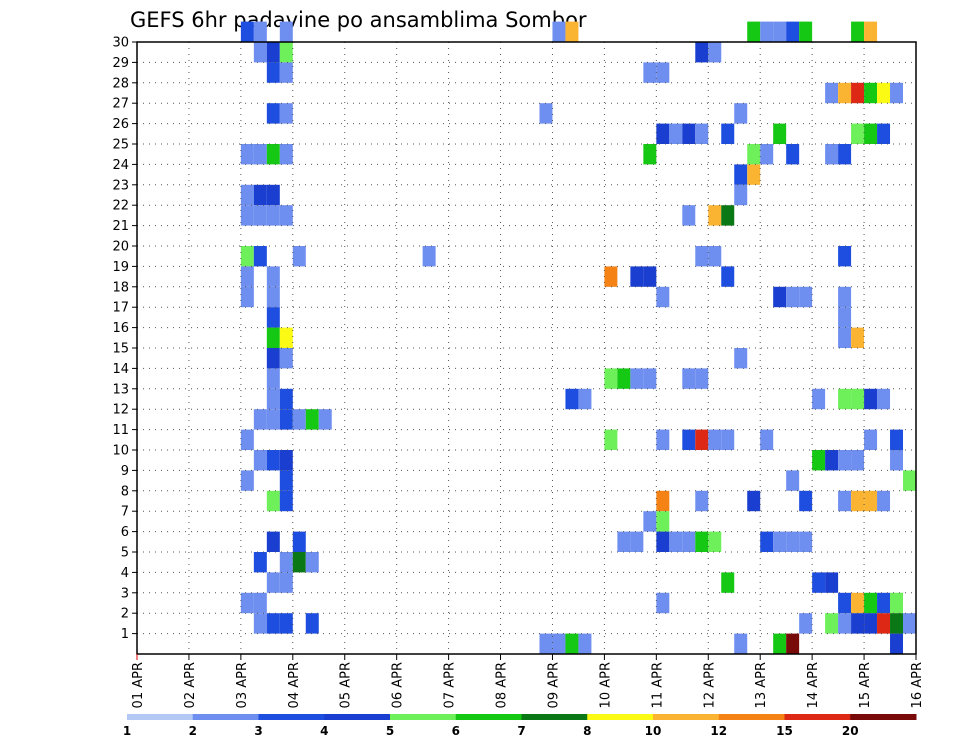 The height and width of the screenshot is (742, 960). I want to click on x-tick-label: 06 APR, so click(398, 685).